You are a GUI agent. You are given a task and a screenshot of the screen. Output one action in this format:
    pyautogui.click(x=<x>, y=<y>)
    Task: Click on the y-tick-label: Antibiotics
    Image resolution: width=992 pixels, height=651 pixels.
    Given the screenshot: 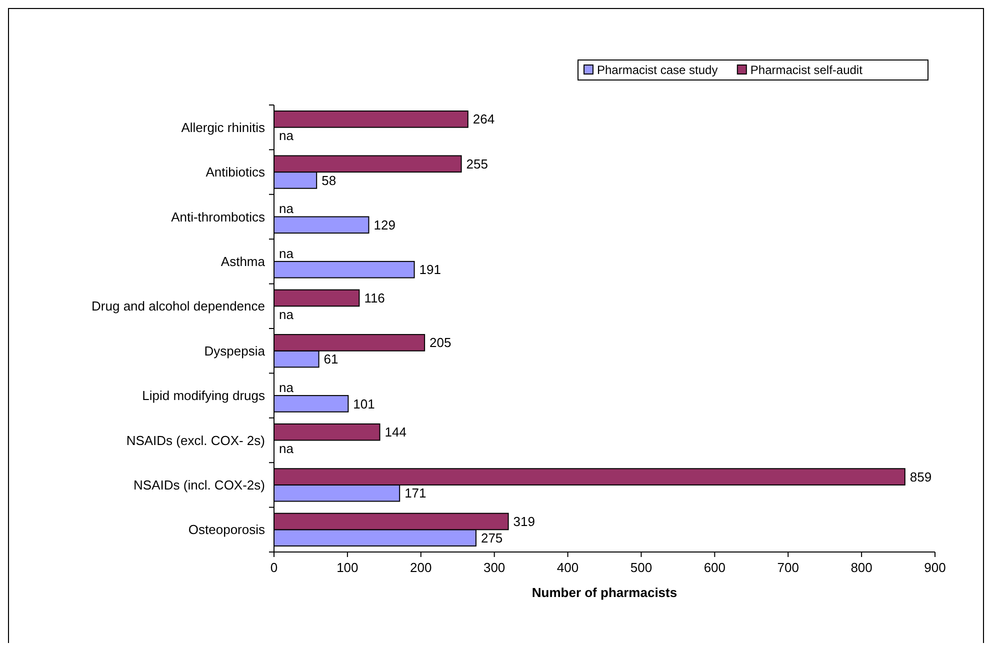 What is the action you would take?
    pyautogui.click(x=236, y=172)
    